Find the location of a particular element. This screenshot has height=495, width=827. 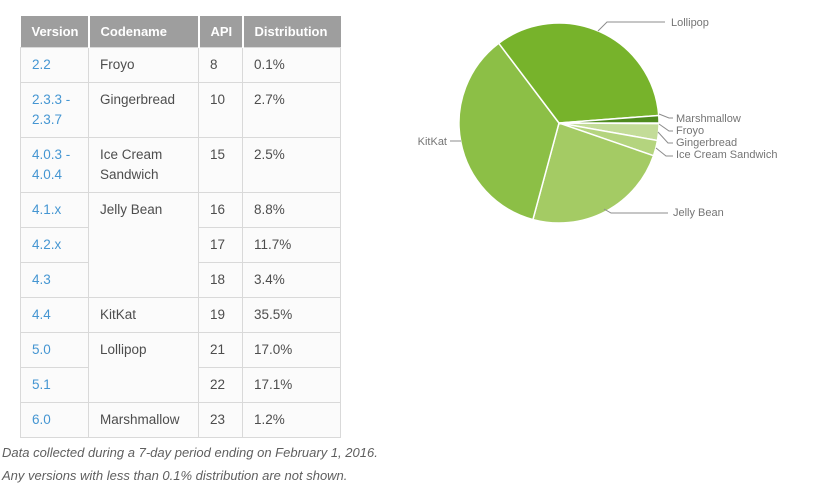

version-cell: 4.0.3 - 4.0.4 is located at coordinates (54, 165).